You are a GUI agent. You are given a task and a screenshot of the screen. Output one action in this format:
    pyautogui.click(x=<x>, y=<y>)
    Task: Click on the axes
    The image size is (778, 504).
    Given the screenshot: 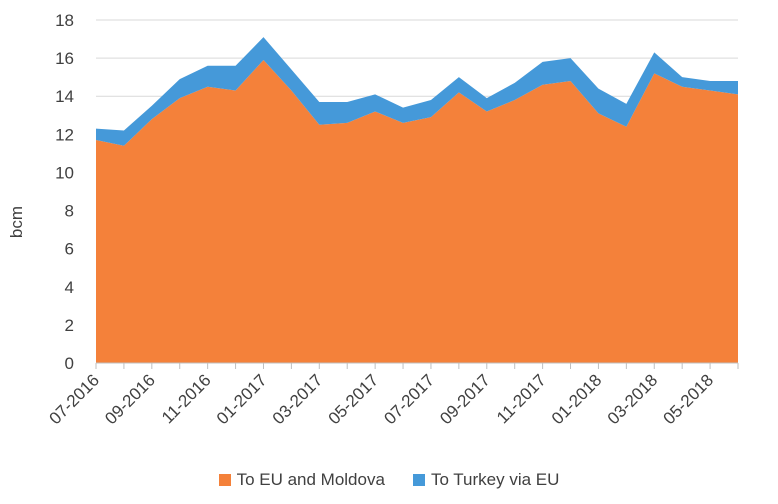 What is the action you would take?
    pyautogui.click(x=417, y=365)
    